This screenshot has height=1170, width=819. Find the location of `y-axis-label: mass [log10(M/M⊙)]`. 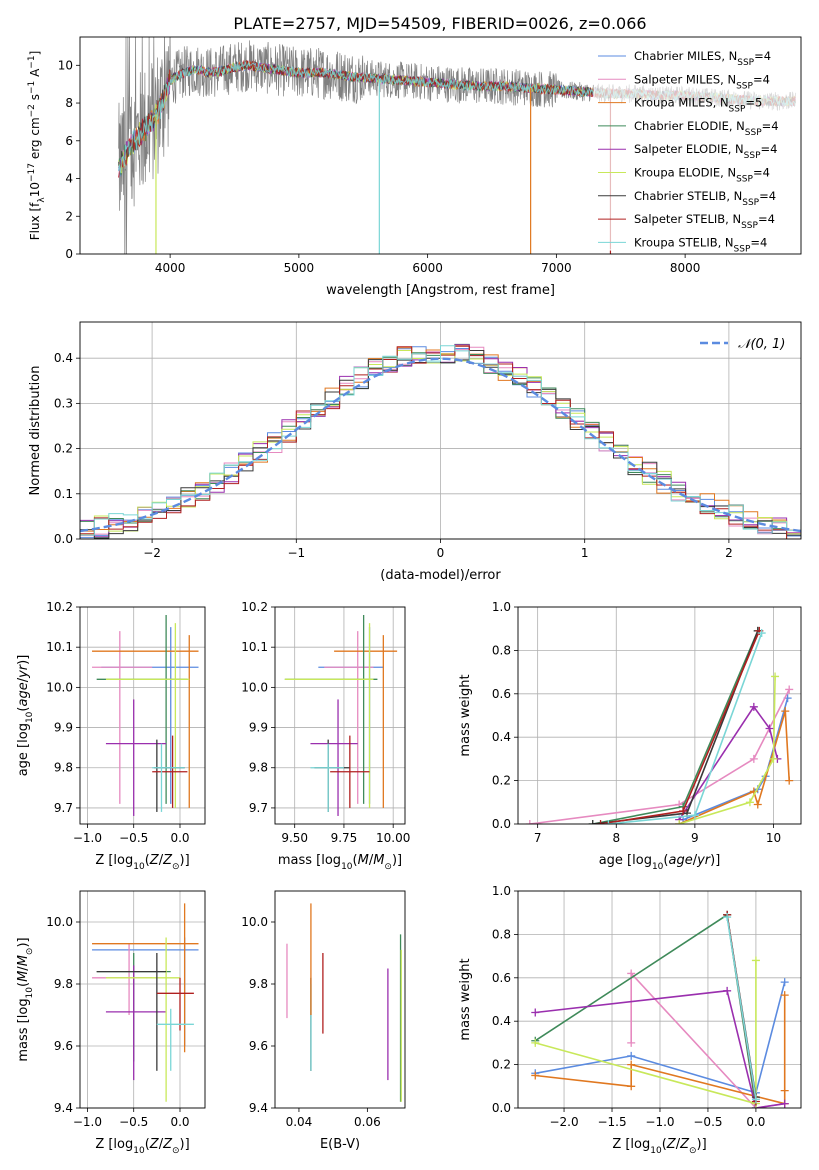

y-axis-label: mass [log10(M/M⊙)] is located at coordinates (25, 999).